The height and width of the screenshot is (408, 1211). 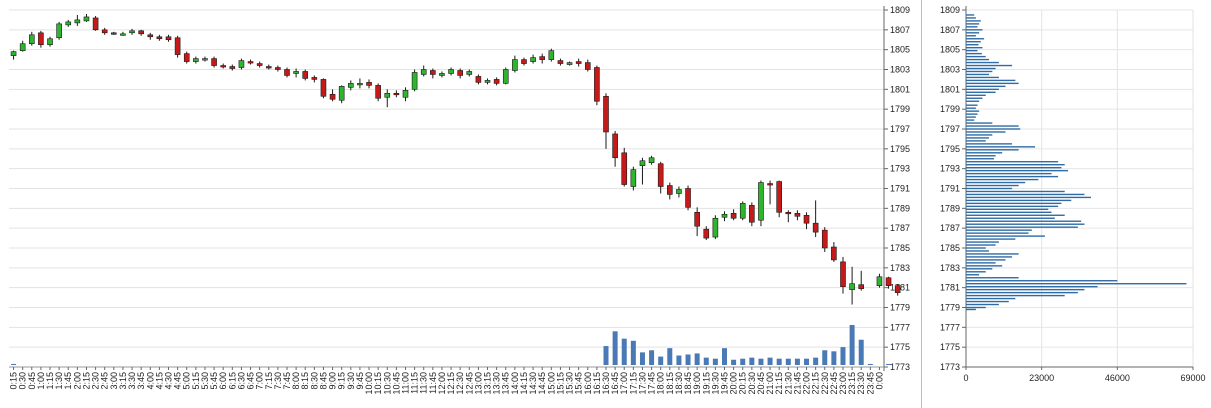 What do you see at coordinates (360, 381) in the screenshot?
I see `time-tick-label: 9:45` at bounding box center [360, 381].